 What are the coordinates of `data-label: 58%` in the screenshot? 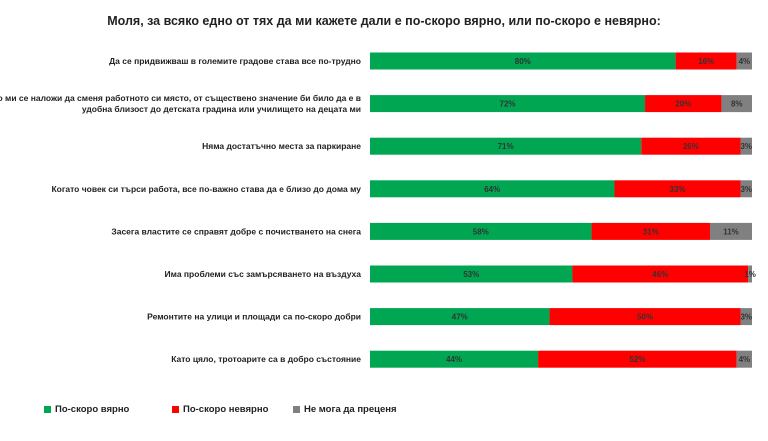 It's located at (481, 231).